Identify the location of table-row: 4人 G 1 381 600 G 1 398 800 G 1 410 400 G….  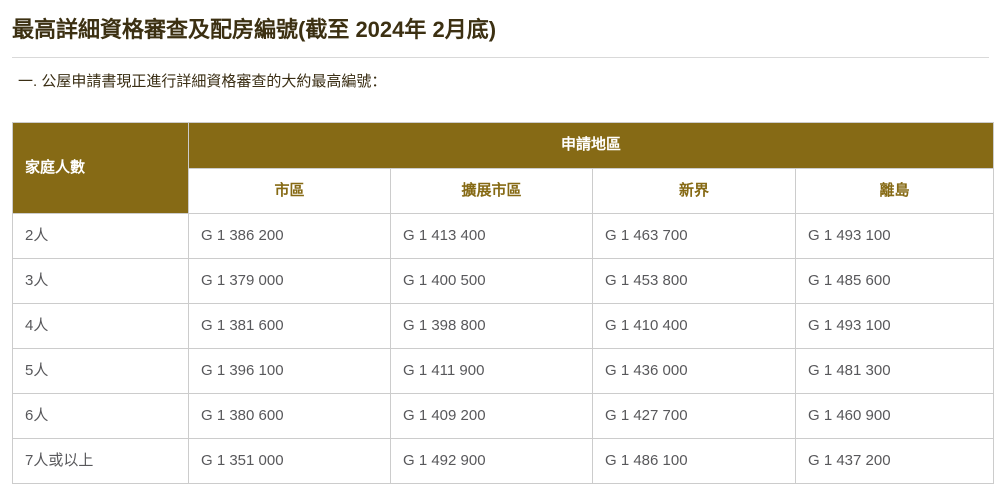
(503, 325).